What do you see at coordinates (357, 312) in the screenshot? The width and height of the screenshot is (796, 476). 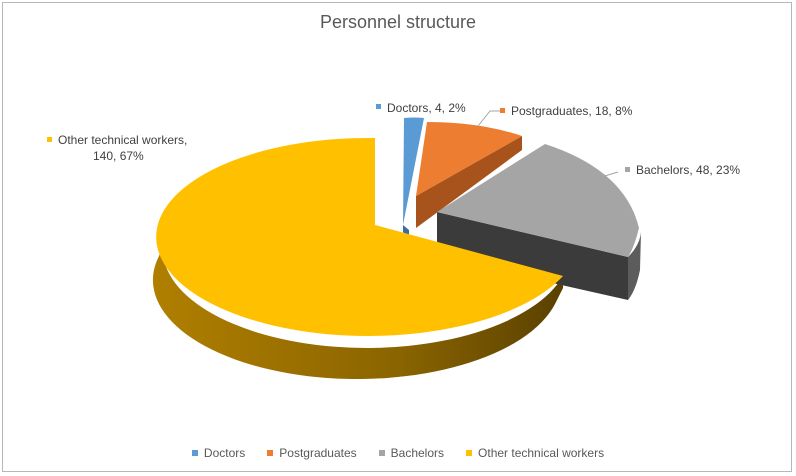 I see `pie-side-other` at bounding box center [357, 312].